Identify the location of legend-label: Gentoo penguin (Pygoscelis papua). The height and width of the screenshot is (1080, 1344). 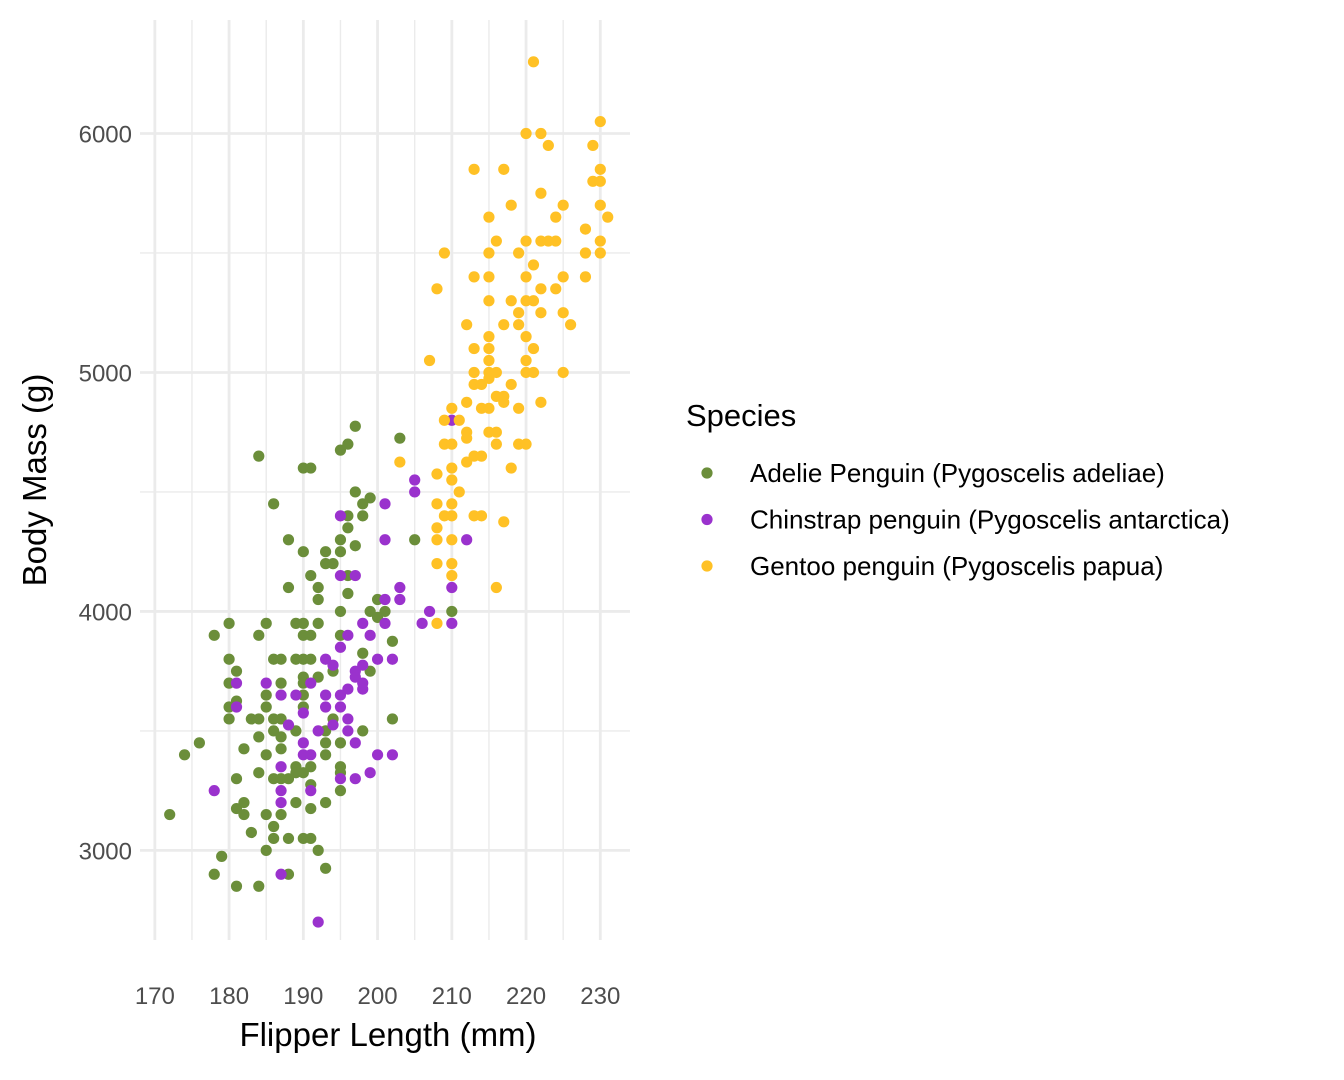
(956, 566).